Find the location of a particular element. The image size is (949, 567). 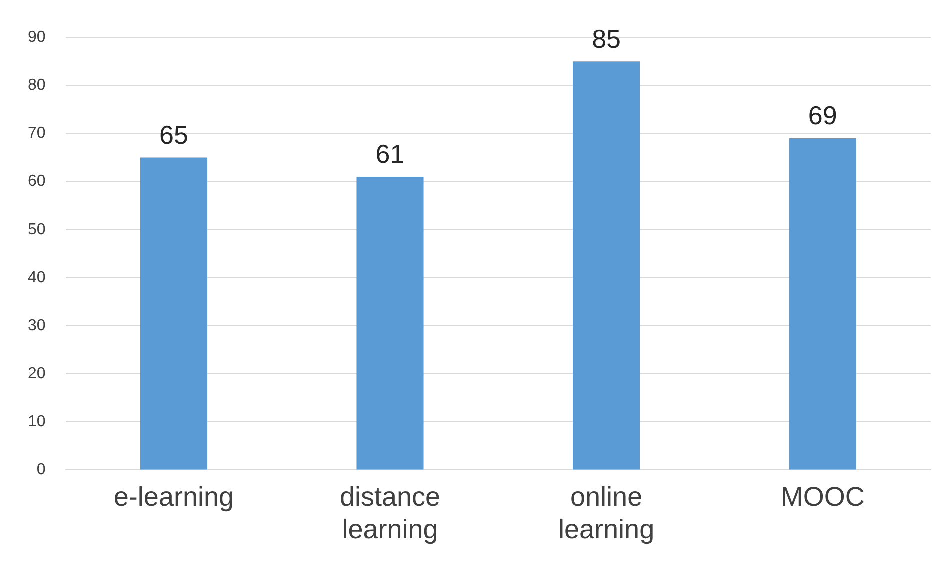

y-tick-label: 70 is located at coordinates (37, 133).